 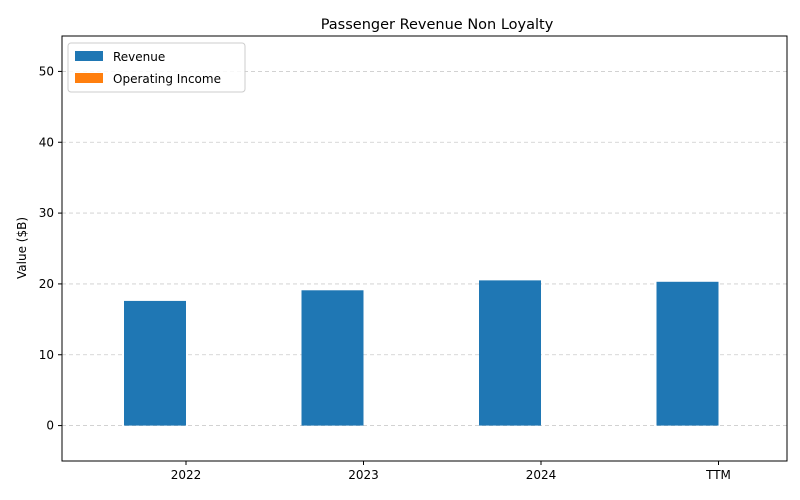 I want to click on x-axis-ticks: 2022 2023 2024 TTM, so click(x=451, y=471).